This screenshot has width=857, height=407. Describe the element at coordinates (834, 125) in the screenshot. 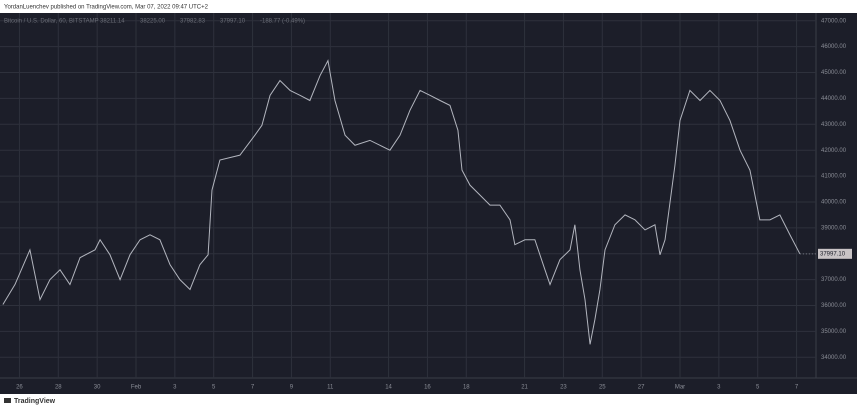

I see `y-tick-label: 43000.00` at that location.